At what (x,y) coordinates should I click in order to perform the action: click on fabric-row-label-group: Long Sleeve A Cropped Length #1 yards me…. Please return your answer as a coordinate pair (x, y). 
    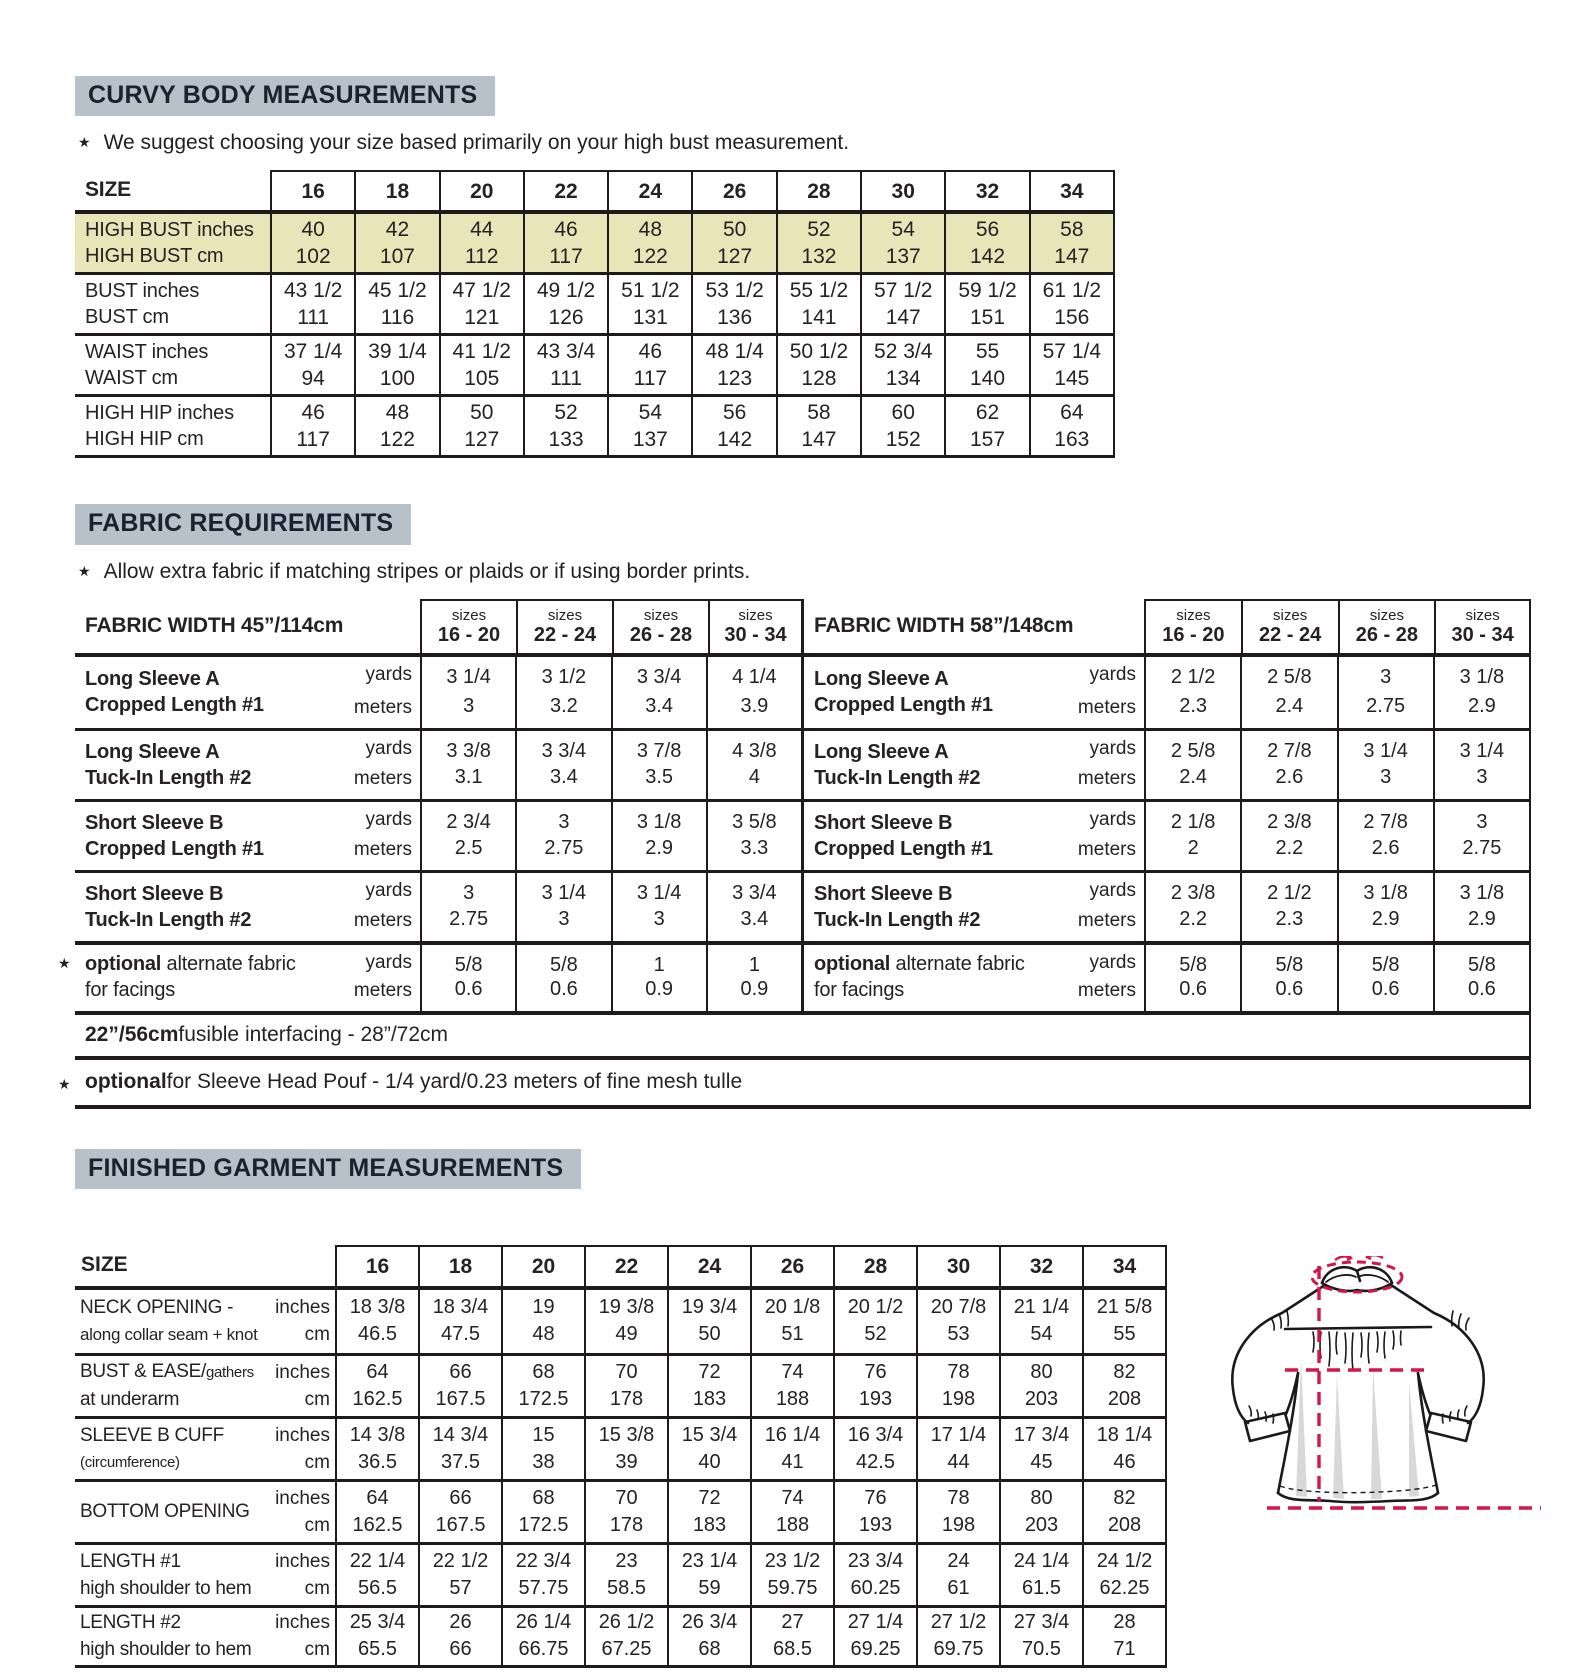
    Looking at the image, I should click on (247, 692).